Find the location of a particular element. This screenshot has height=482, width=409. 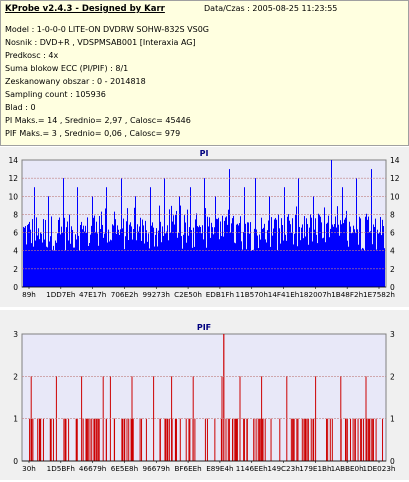

y-tick-label-right: 10 is located at coordinates (395, 196).